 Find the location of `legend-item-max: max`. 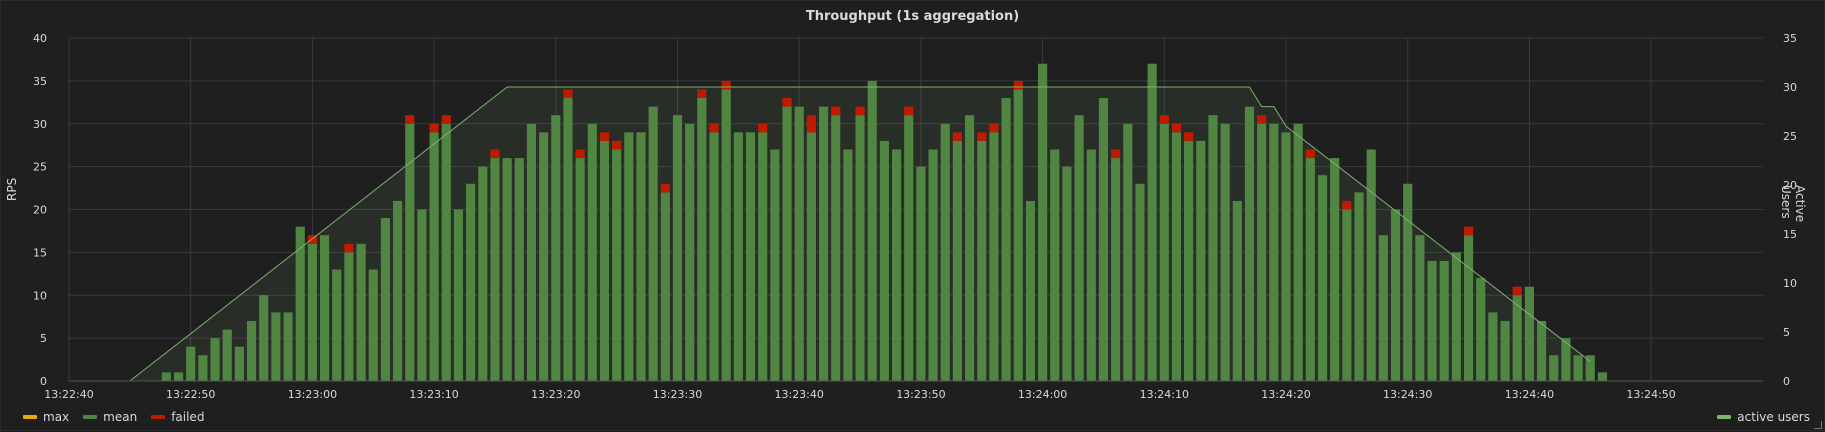

legend-item-max: max is located at coordinates (46, 417).